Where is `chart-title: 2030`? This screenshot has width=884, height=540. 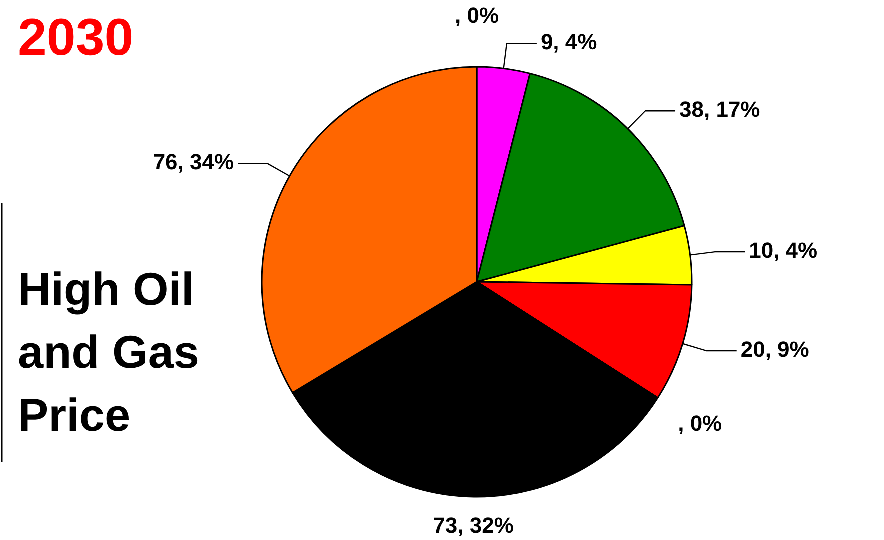 chart-title: 2030 is located at coordinates (76, 38).